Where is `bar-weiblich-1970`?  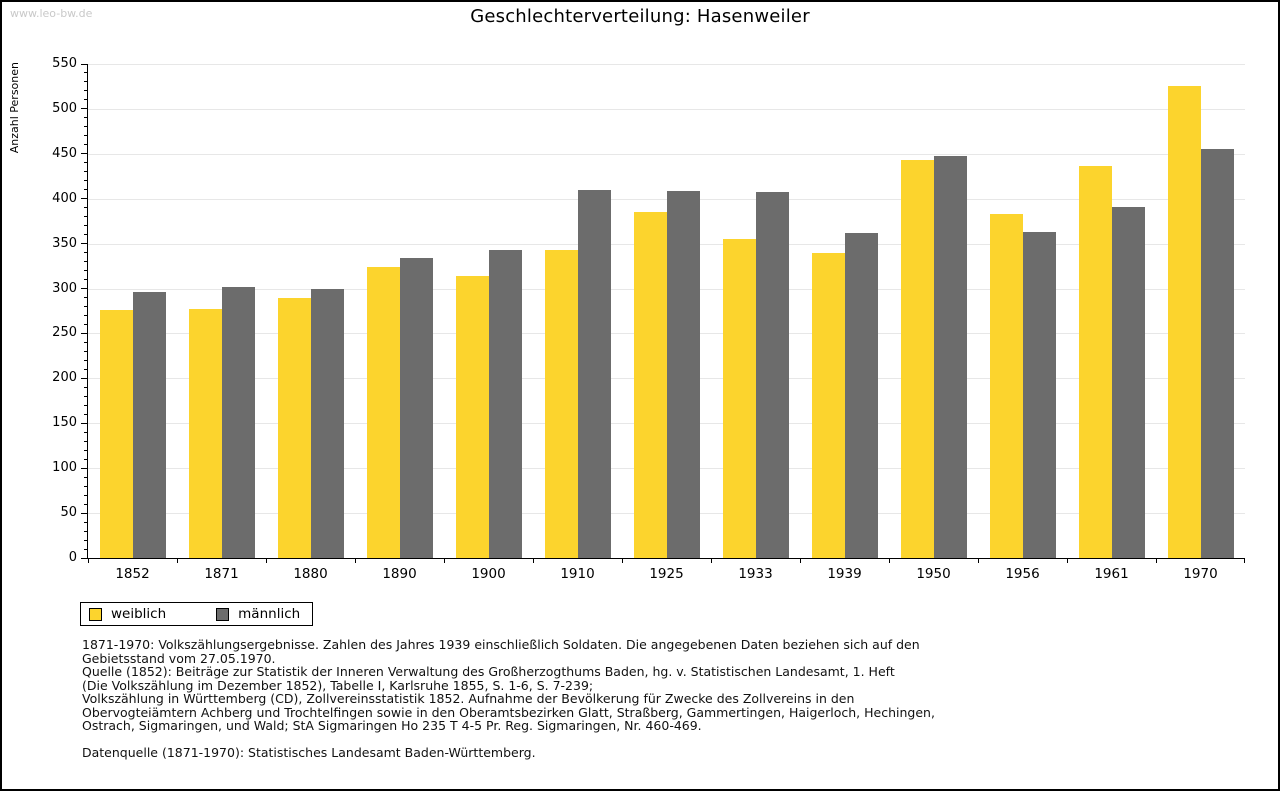
bar-weiblich-1970 is located at coordinates (1184, 321).